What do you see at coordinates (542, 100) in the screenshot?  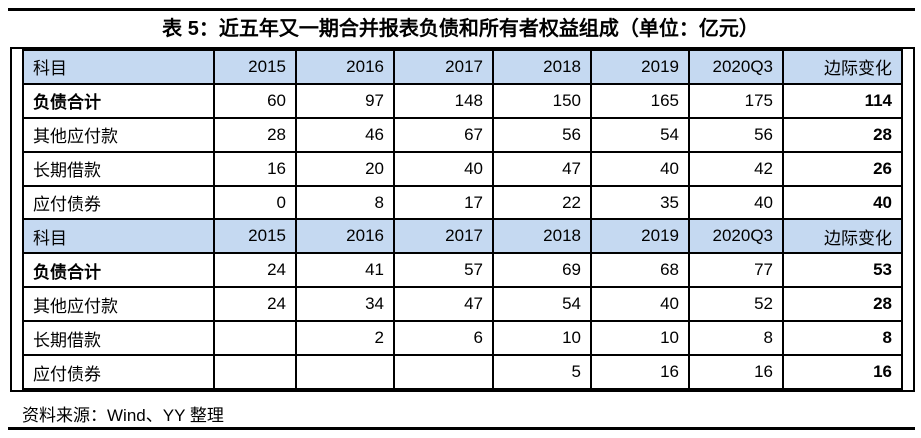 I see `value-cell: 150` at bounding box center [542, 100].